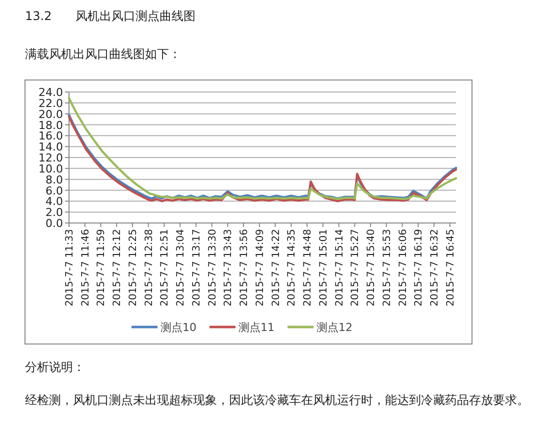 The image size is (553, 440). Describe the element at coordinates (55, 367) in the screenshot. I see `text: 分析说明：` at that location.